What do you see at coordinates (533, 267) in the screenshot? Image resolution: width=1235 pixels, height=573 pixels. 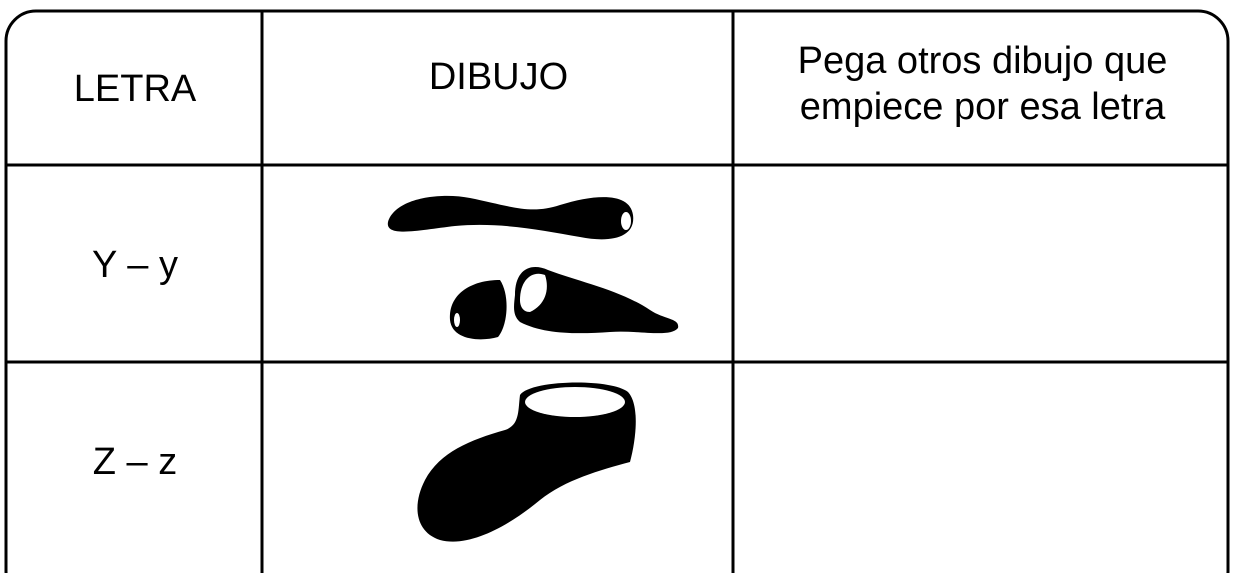 I see `yam-drawing` at bounding box center [533, 267].